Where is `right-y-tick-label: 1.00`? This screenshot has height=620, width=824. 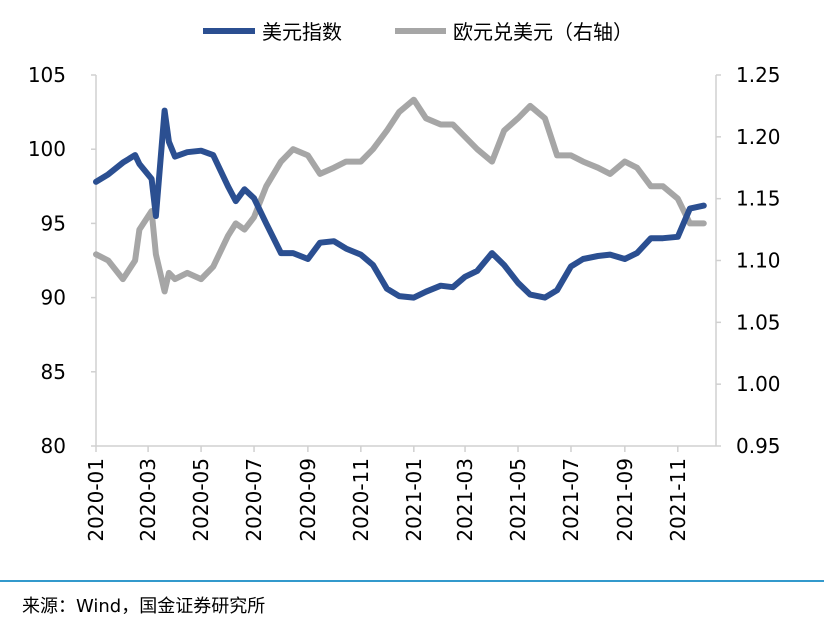 right-y-tick-label: 1.00 is located at coordinates (758, 384).